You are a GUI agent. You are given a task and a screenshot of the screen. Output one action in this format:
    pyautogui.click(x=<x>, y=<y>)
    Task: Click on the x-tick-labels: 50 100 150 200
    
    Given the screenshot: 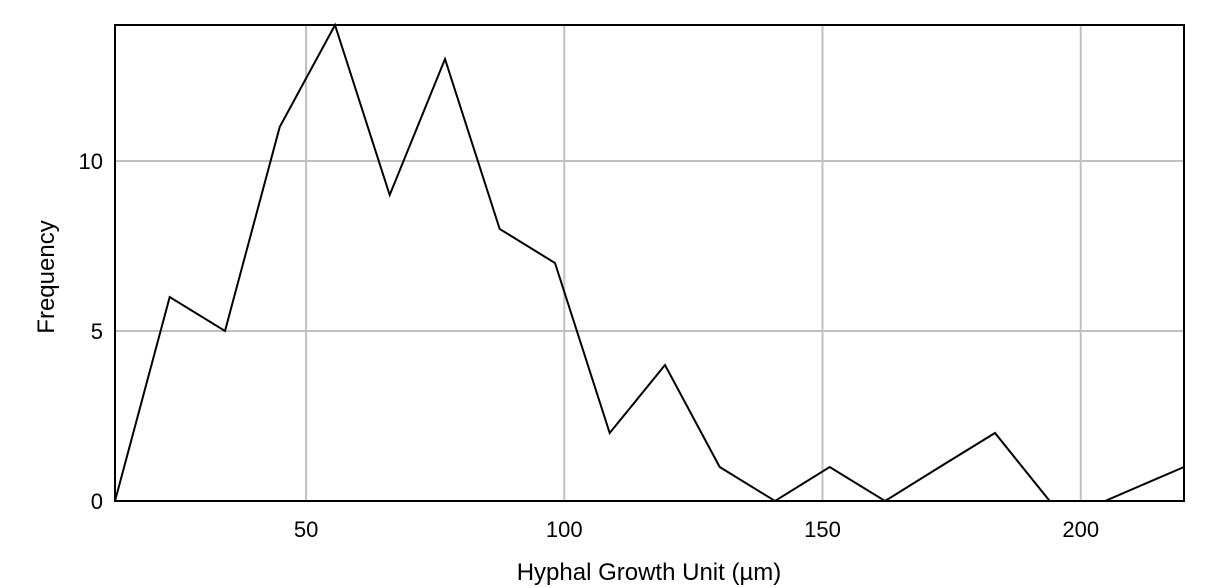 What is the action you would take?
    pyautogui.click(x=696, y=529)
    